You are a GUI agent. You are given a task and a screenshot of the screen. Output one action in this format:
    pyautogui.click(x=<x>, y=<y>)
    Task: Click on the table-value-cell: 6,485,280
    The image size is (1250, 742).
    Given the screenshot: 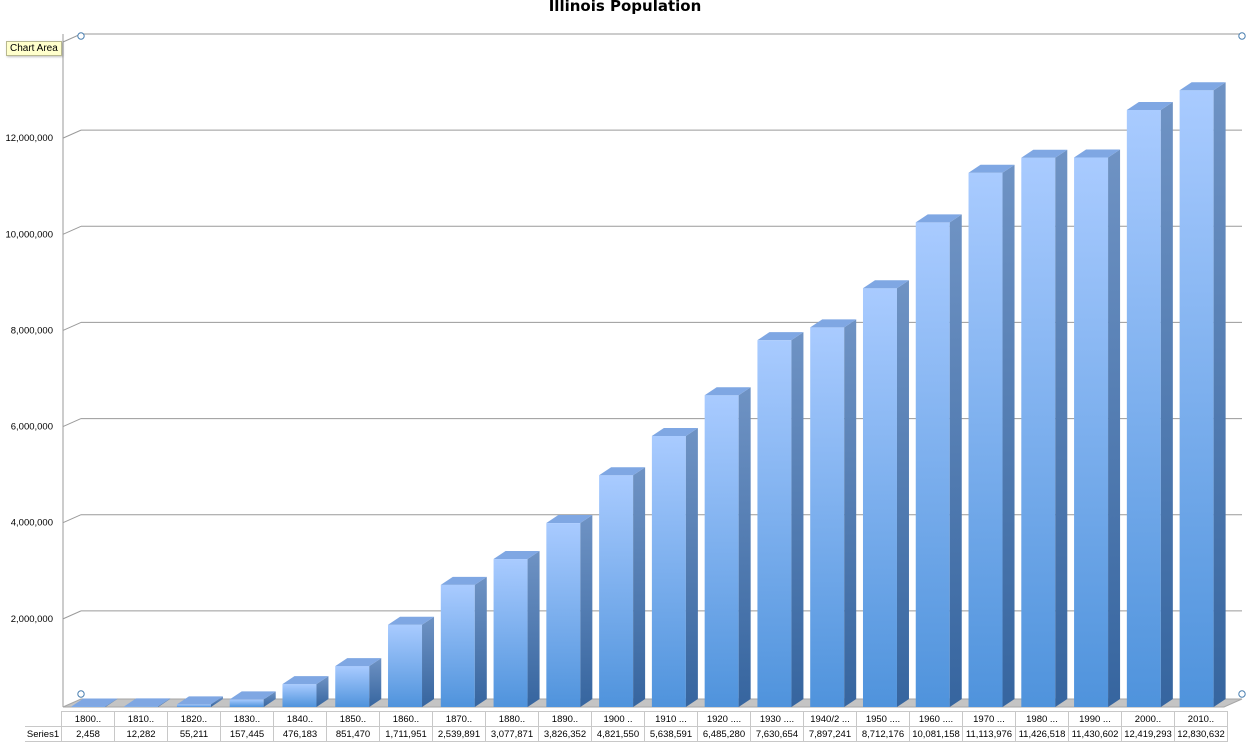 What is the action you would take?
    pyautogui.click(x=724, y=734)
    